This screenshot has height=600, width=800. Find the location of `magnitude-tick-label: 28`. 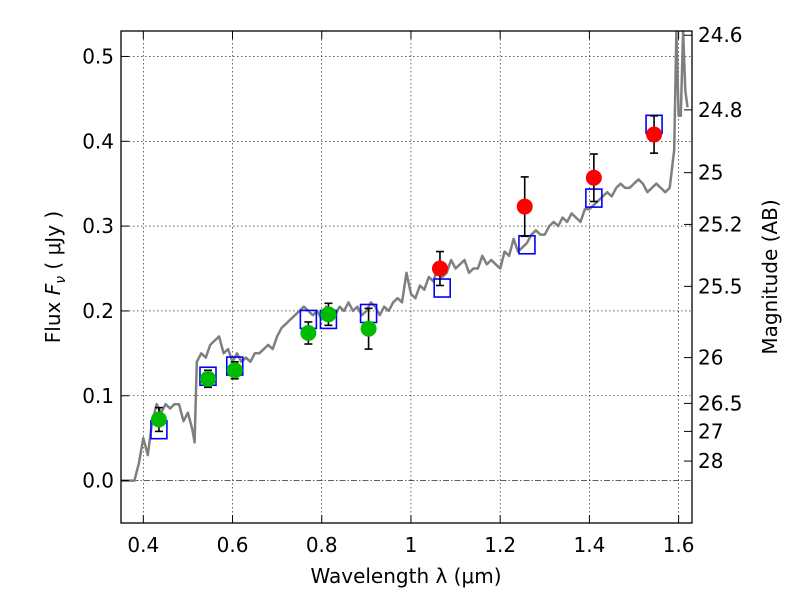

magnitude-tick-label: 28 is located at coordinates (710, 461).